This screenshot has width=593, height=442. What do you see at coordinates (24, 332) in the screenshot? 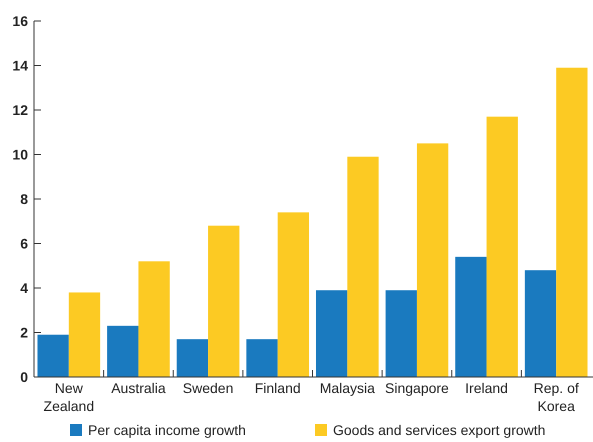
I see `y-tick-label: 2` at bounding box center [24, 332].